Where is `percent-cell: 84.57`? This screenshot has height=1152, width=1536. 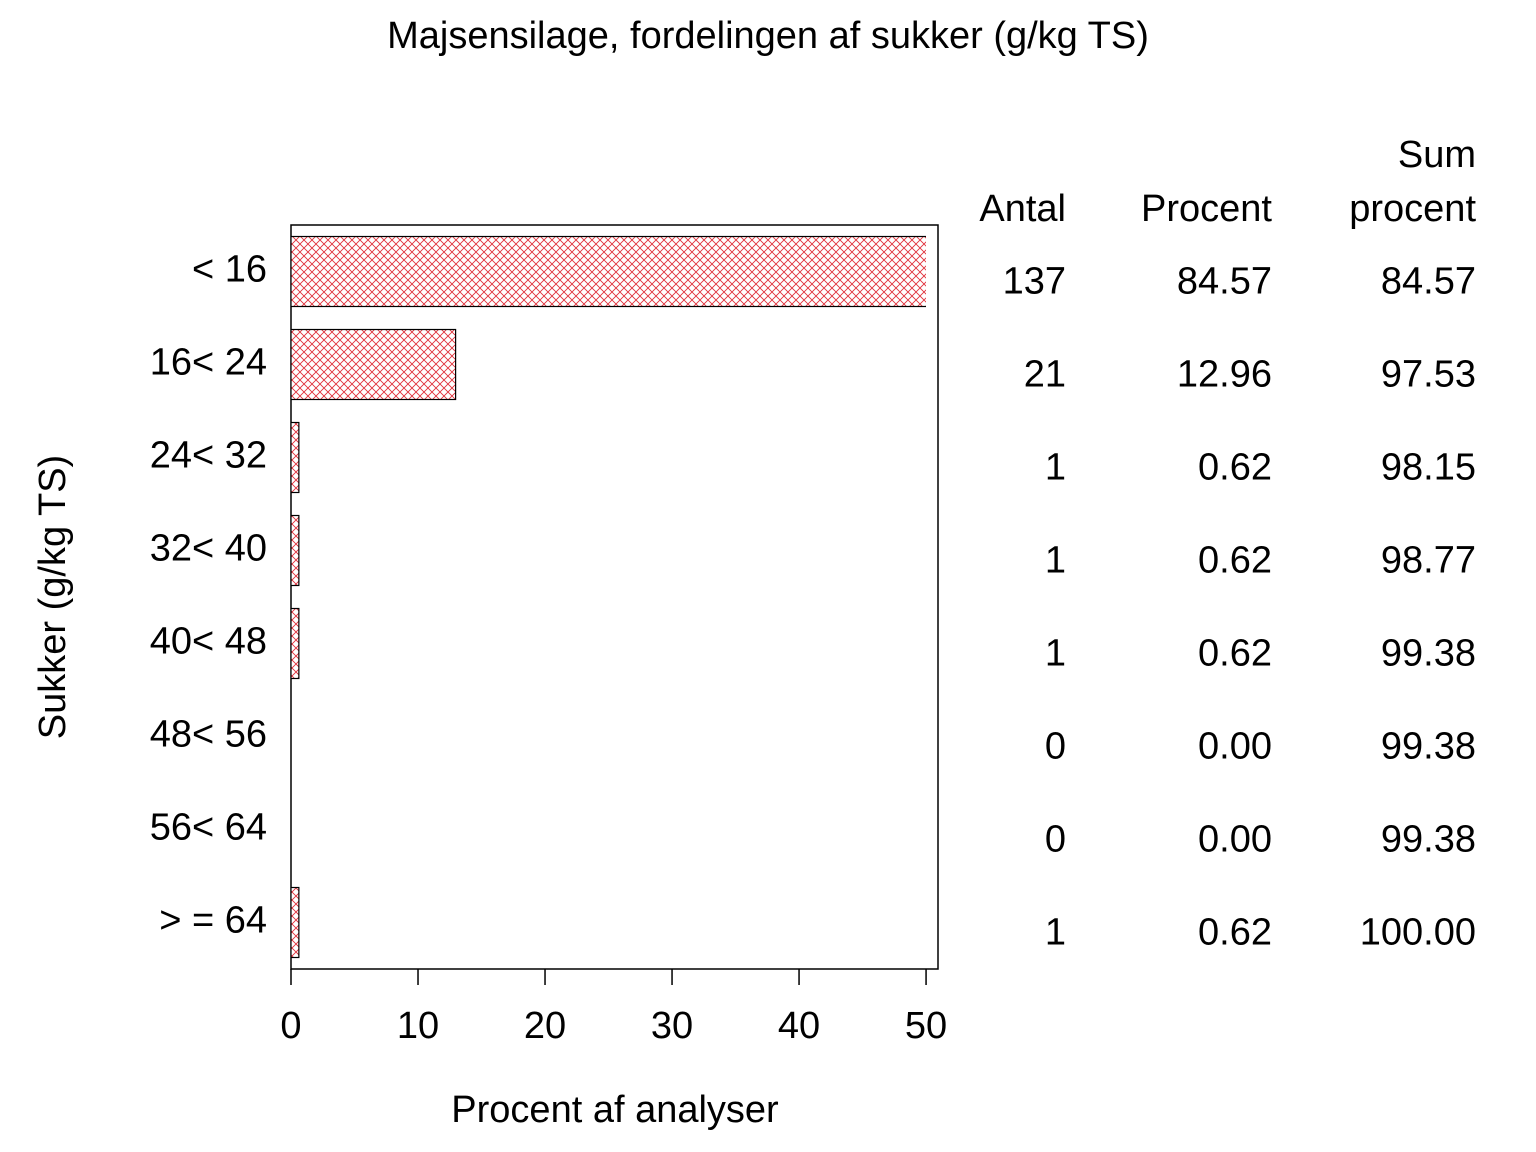 percent-cell: 84.57 is located at coordinates (1224, 282).